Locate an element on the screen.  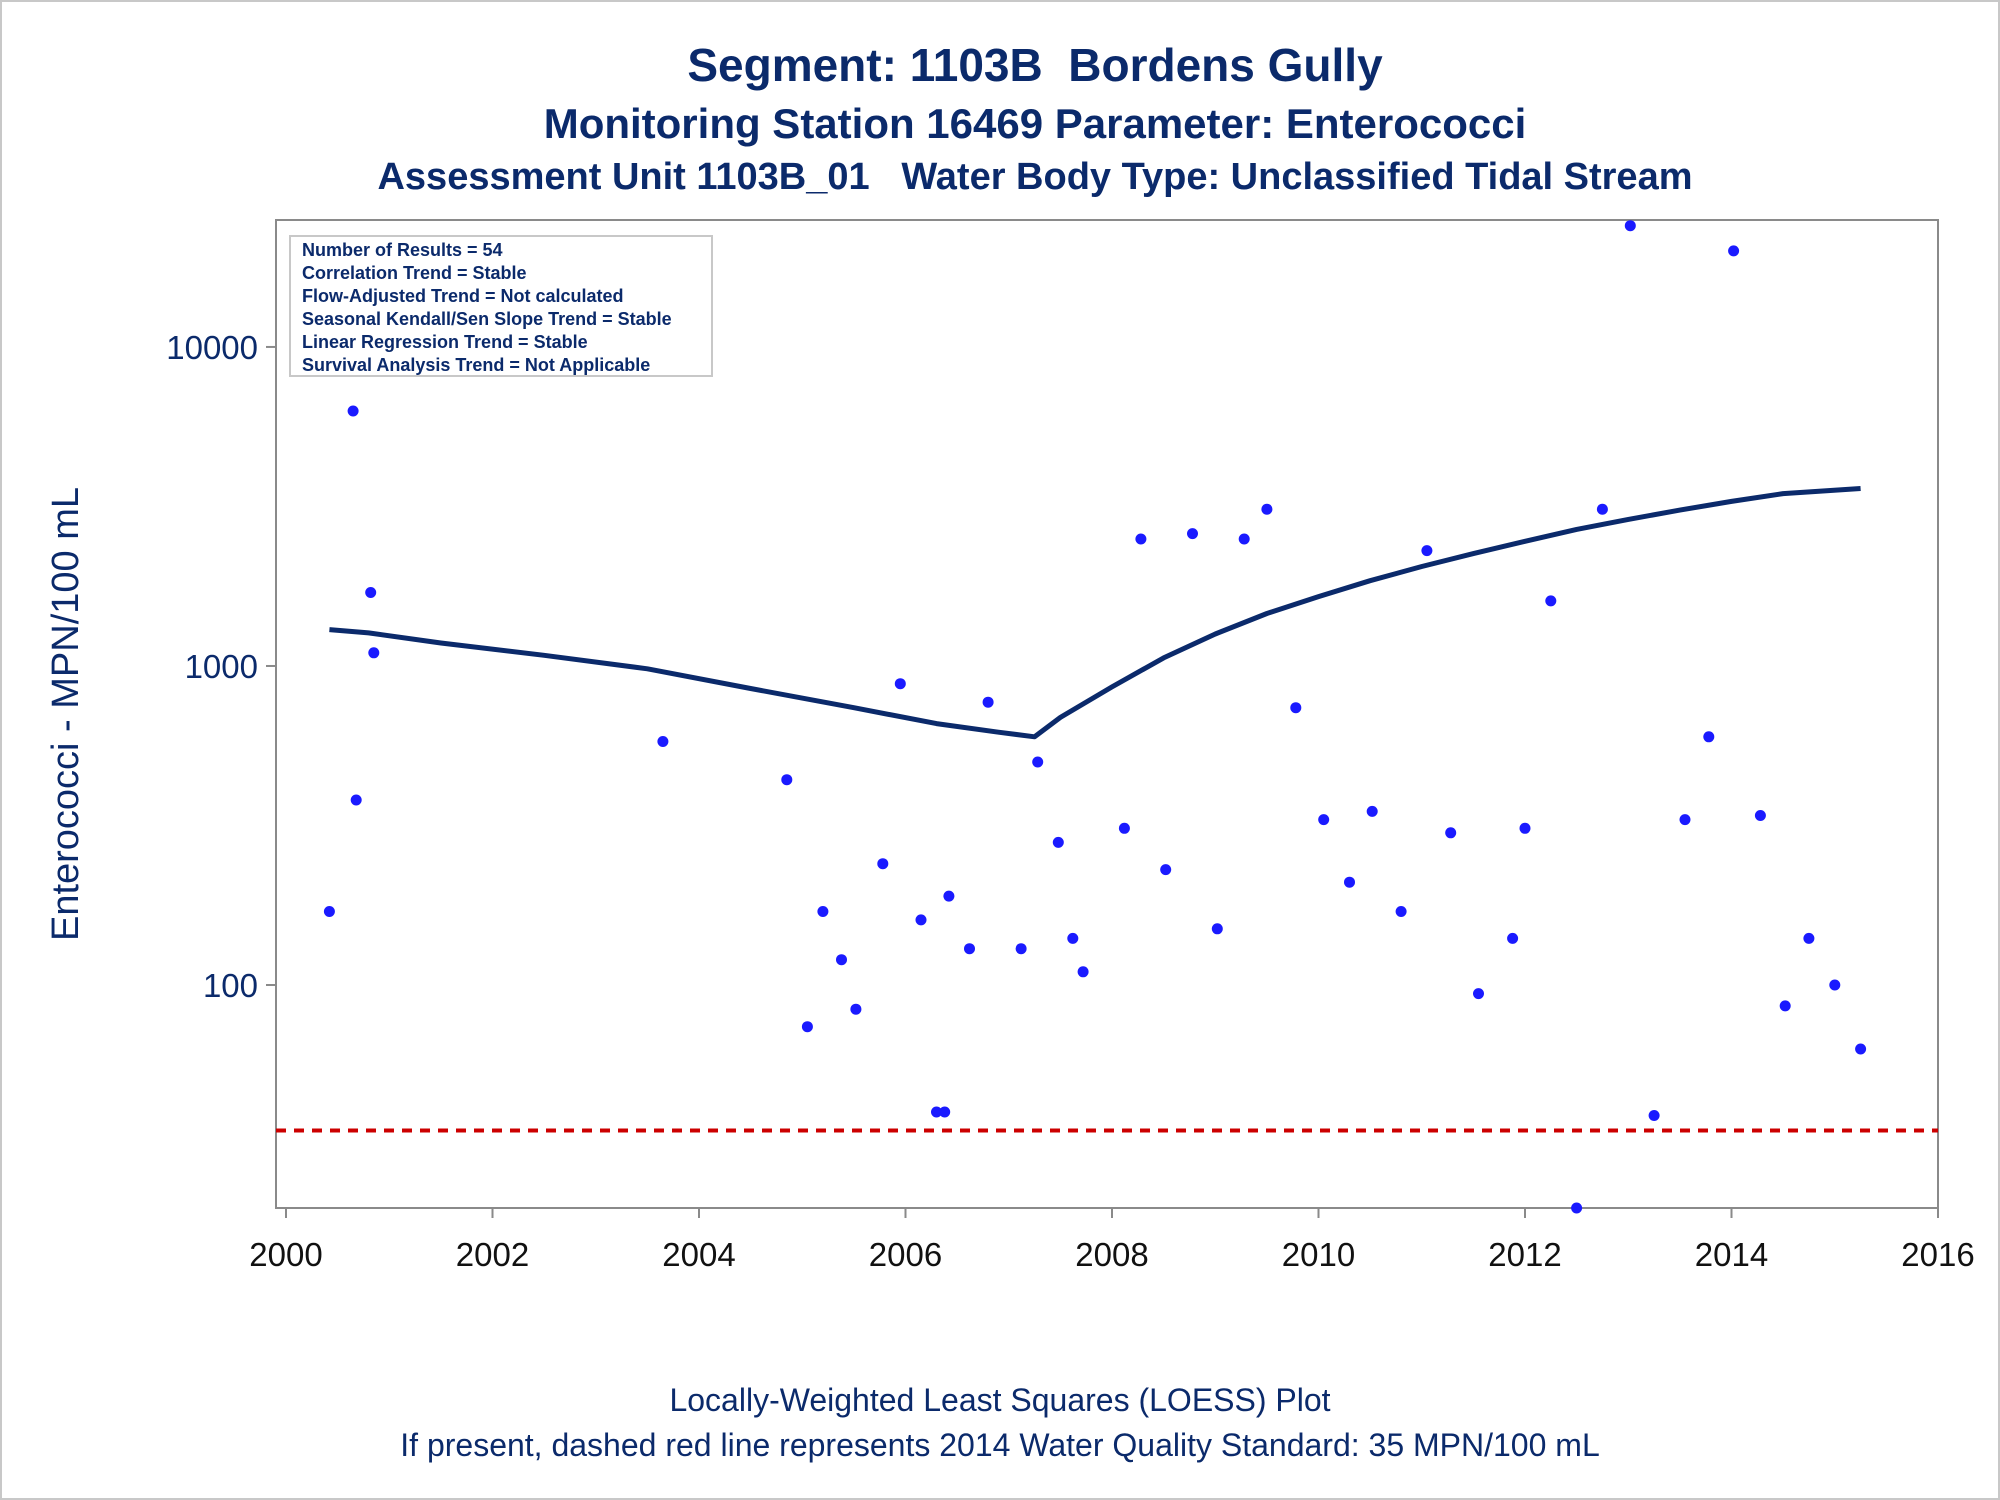
stats-line: Number of Results = 54 is located at coordinates (402, 250).